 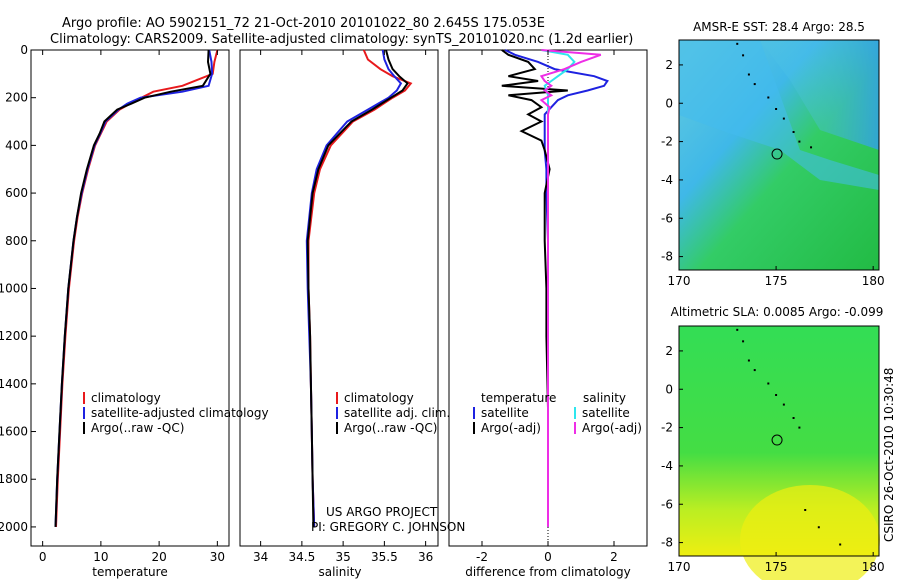 What do you see at coordinates (14, 479) in the screenshot?
I see `y-tick-label: 1800` at bounding box center [14, 479].